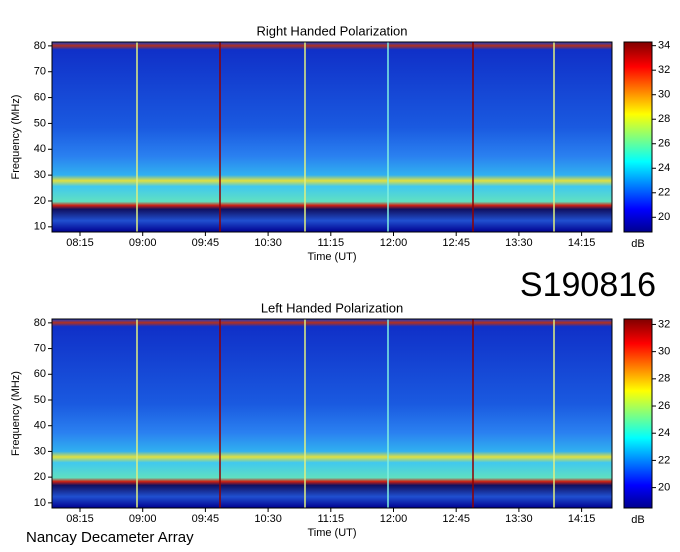 The height and width of the screenshot is (552, 680). What do you see at coordinates (664, 46) in the screenshot?
I see `colorbar-tick-label: 34` at bounding box center [664, 46].